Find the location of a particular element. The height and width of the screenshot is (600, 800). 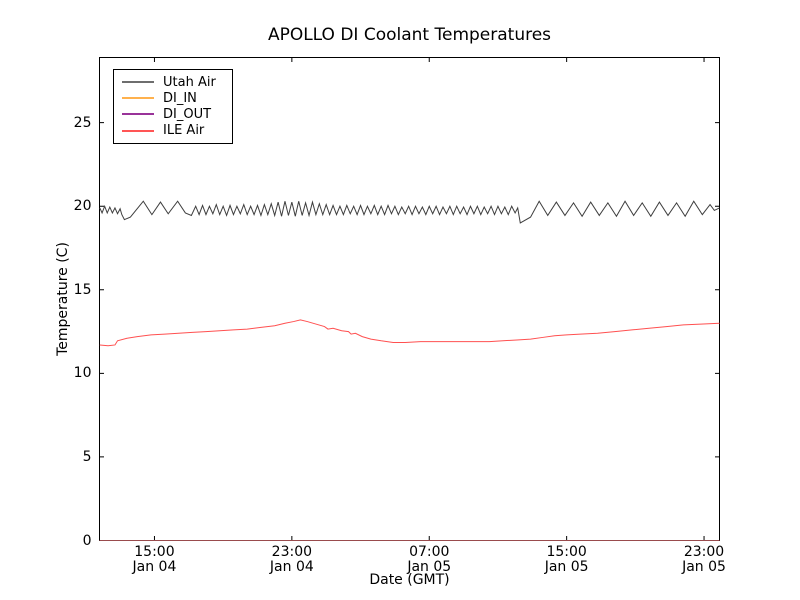

y-tick-label: 0 is located at coordinates (87, 540).